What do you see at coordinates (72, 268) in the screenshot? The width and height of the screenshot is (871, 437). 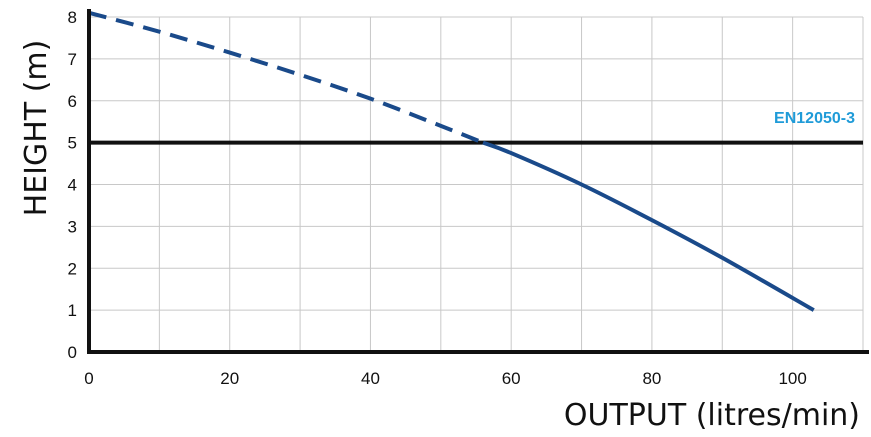 I see `y-tick-label: 2` at bounding box center [72, 268].